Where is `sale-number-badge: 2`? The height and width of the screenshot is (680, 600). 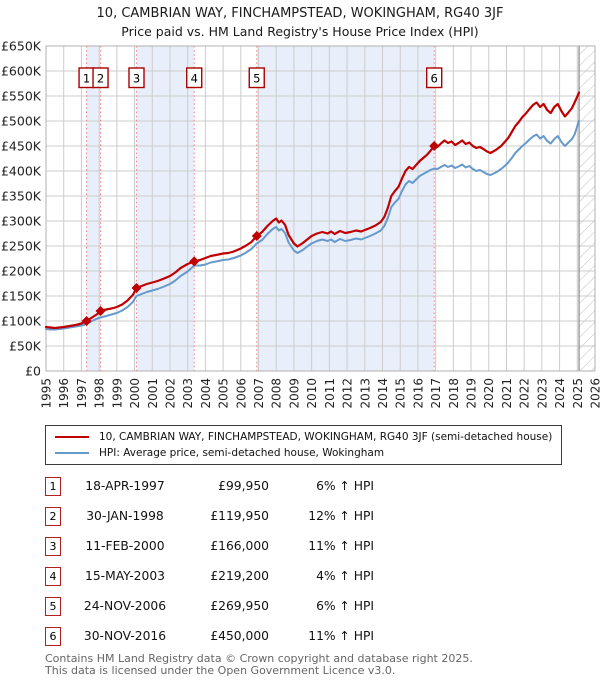 sale-number-badge: 2 is located at coordinates (53, 516).